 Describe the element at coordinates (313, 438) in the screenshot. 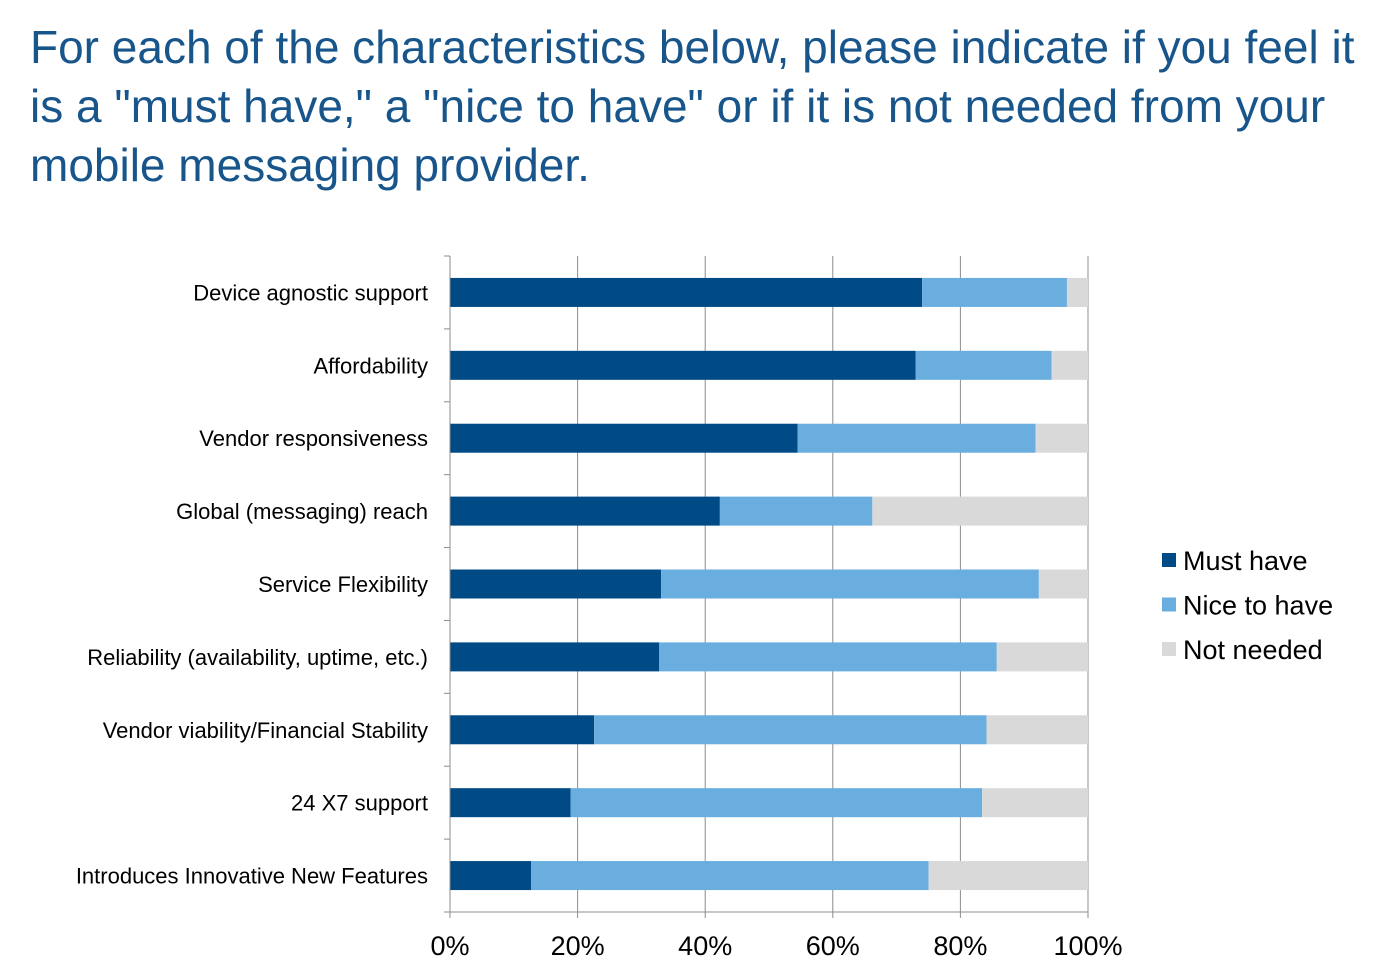

I see `category-label: Vendor responsiveness` at that location.